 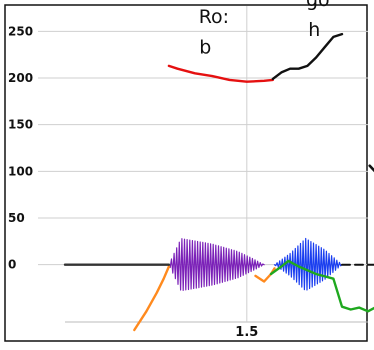 I want to click on x-tick-label: 1.5, so click(x=246, y=332).